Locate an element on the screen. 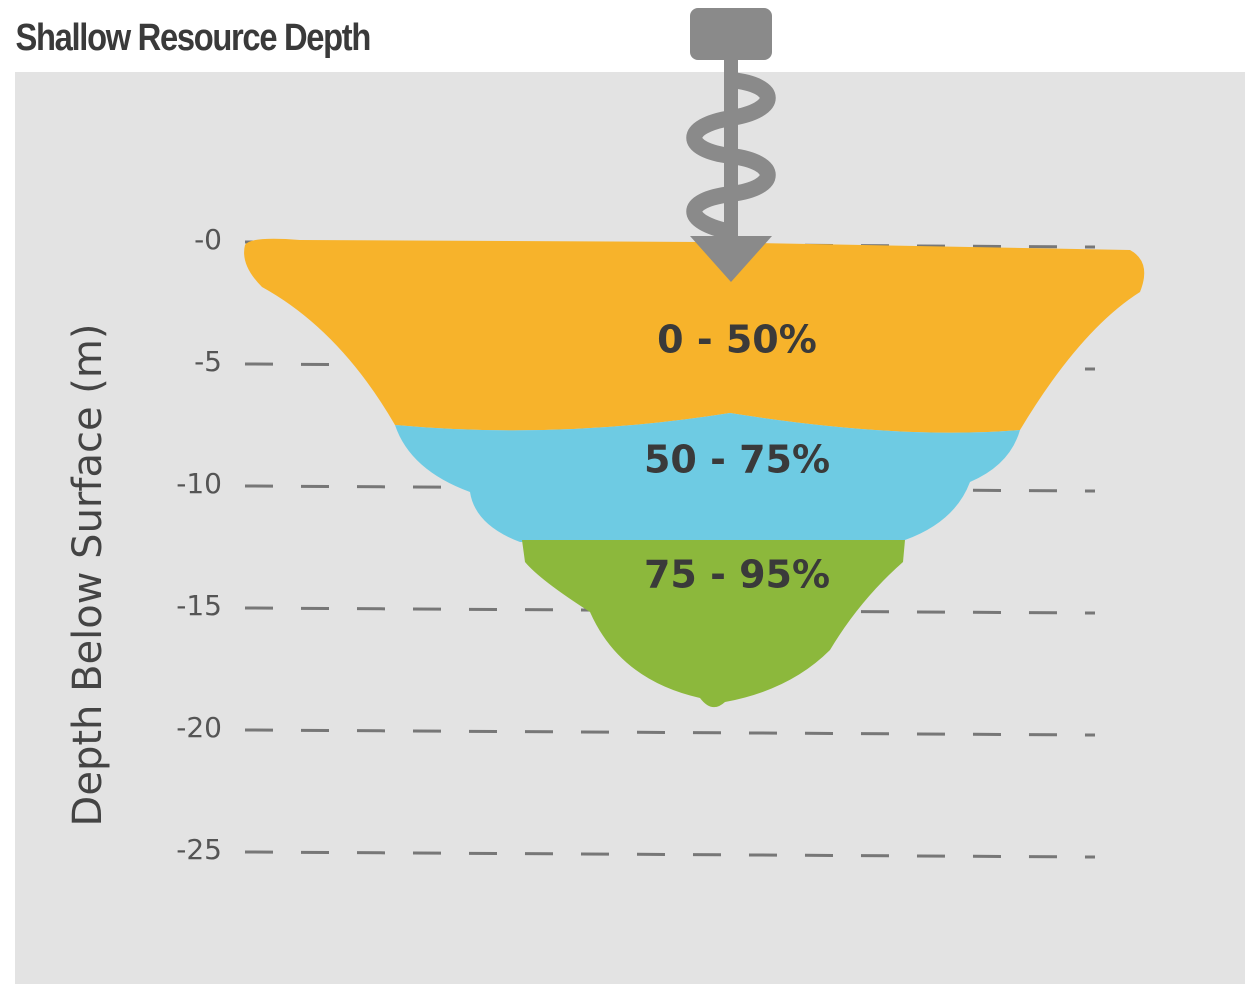 The image size is (1245, 984). drill is located at coordinates (731, 145).